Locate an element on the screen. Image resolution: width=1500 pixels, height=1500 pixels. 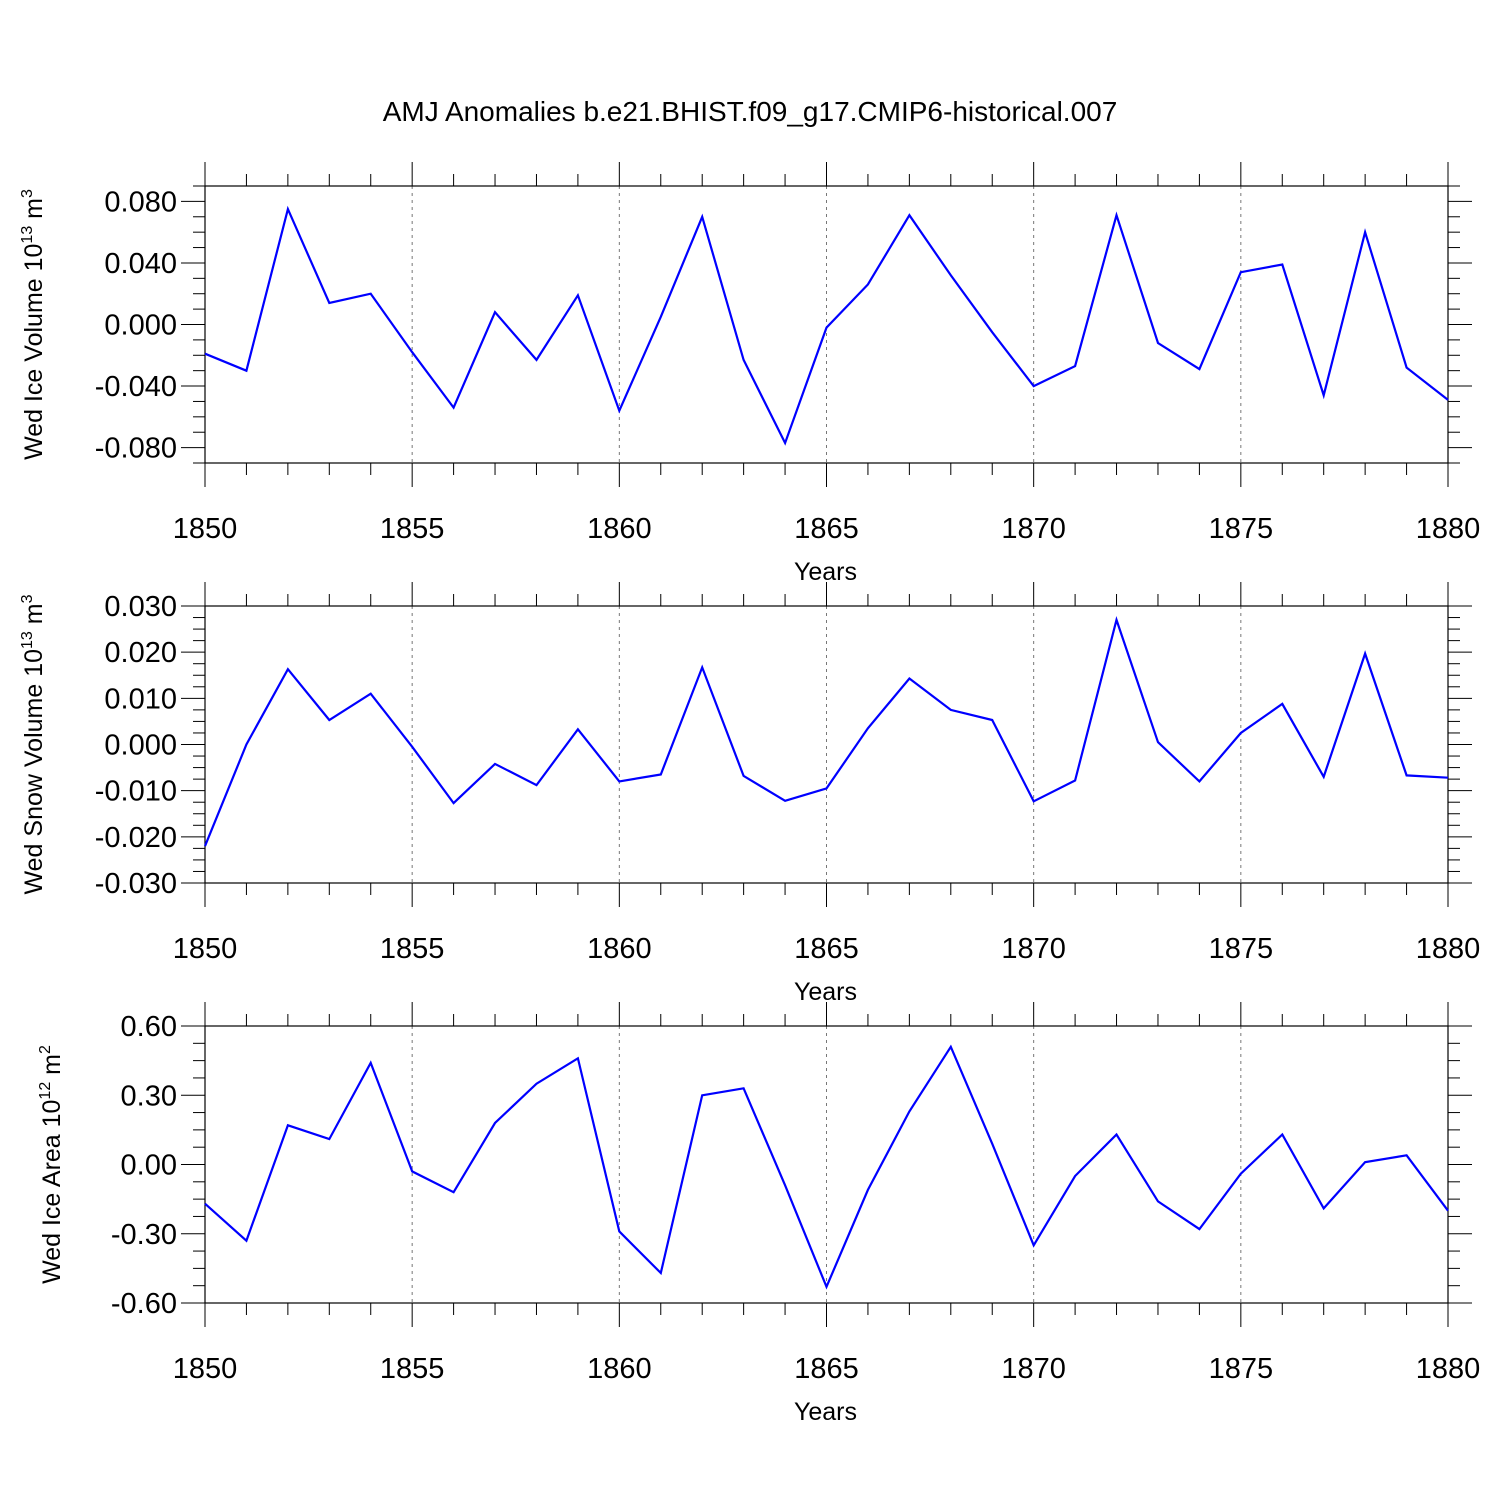
y-axis-label: Wed Ice Volume 1013 m3 is located at coordinates (33, 324).